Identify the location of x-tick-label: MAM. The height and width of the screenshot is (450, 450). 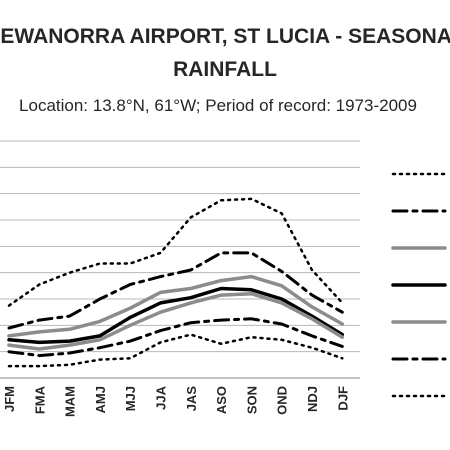
(70, 401).